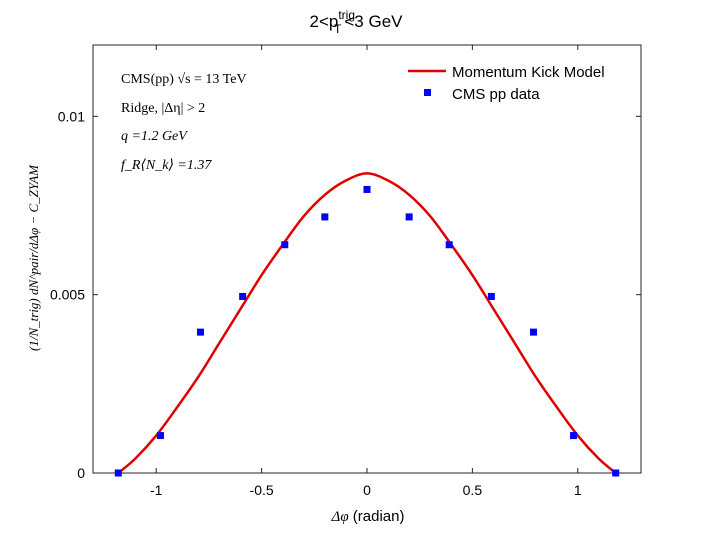 This screenshot has height=533, width=711. I want to click on title-subscript: T, so click(338, 29).